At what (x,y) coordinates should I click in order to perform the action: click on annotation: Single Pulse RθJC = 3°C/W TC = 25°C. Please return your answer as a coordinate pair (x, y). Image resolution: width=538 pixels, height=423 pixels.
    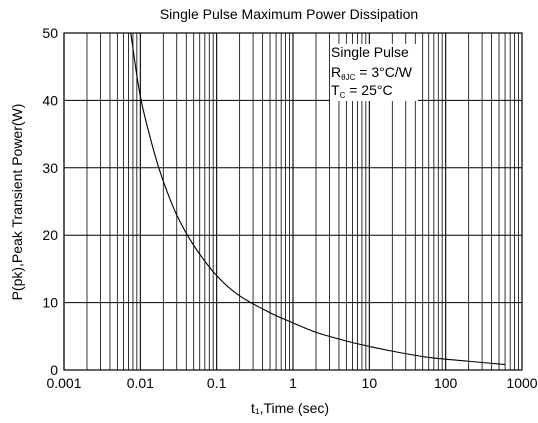
    Looking at the image, I should click on (374, 72).